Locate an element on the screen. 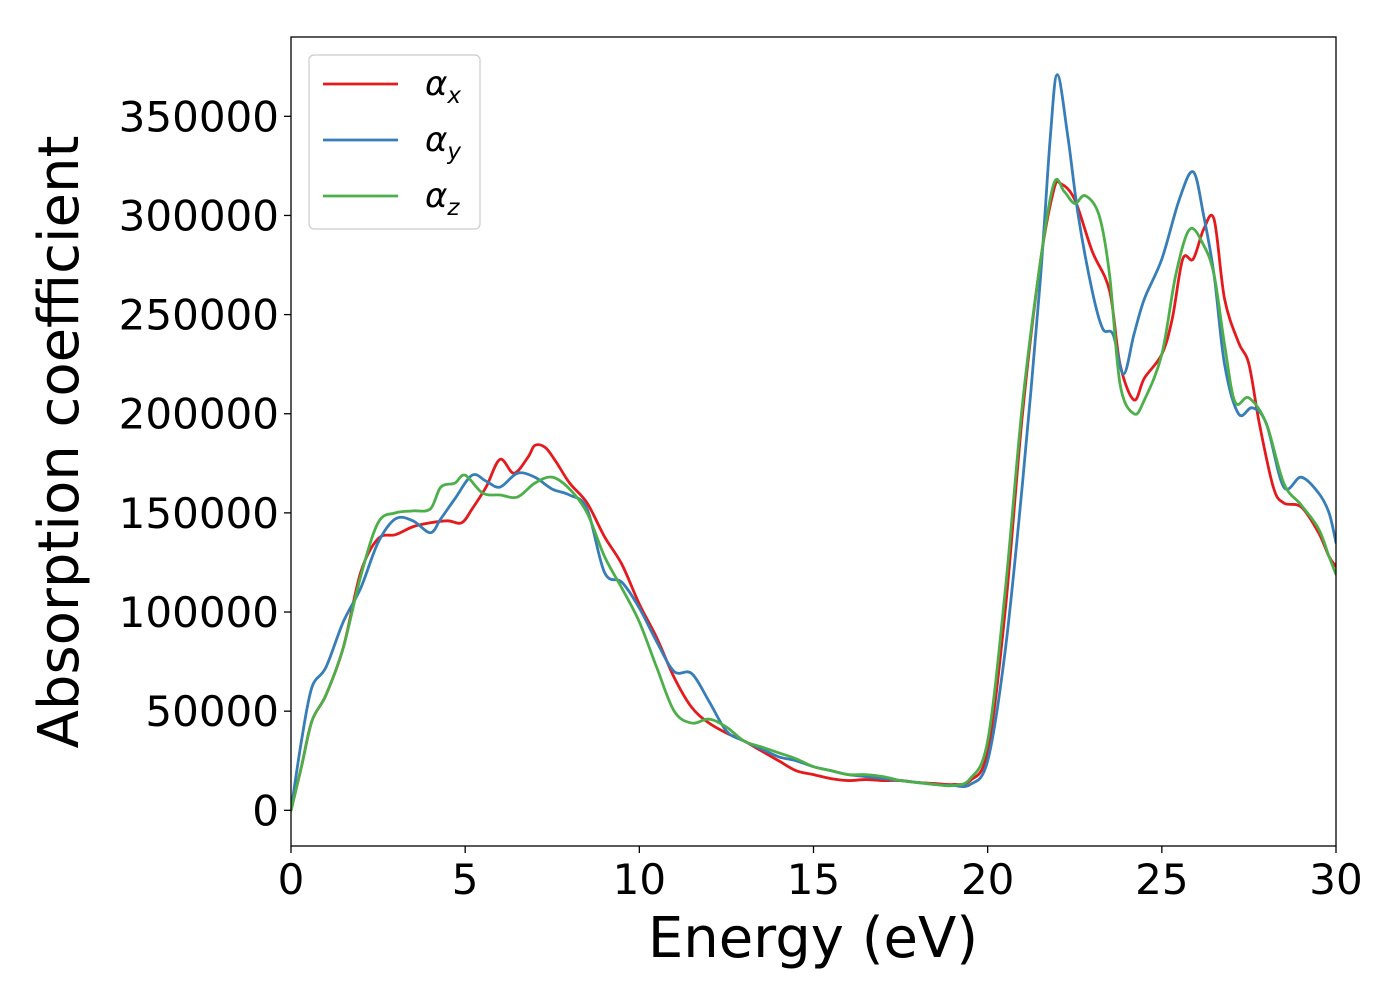 The image size is (1400, 1000). y-tick-label: 350000 is located at coordinates (199, 116).